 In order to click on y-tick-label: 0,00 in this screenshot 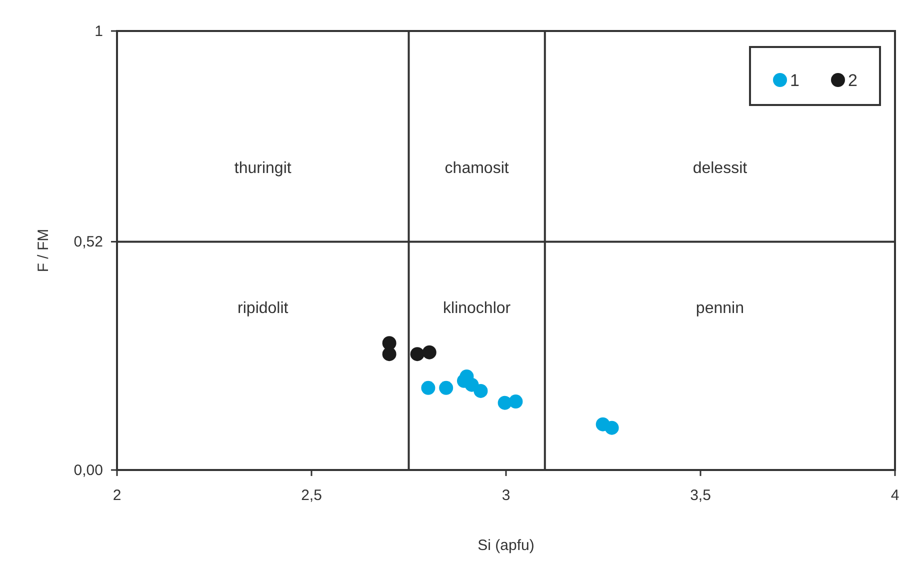, I will do `click(88, 470)`.